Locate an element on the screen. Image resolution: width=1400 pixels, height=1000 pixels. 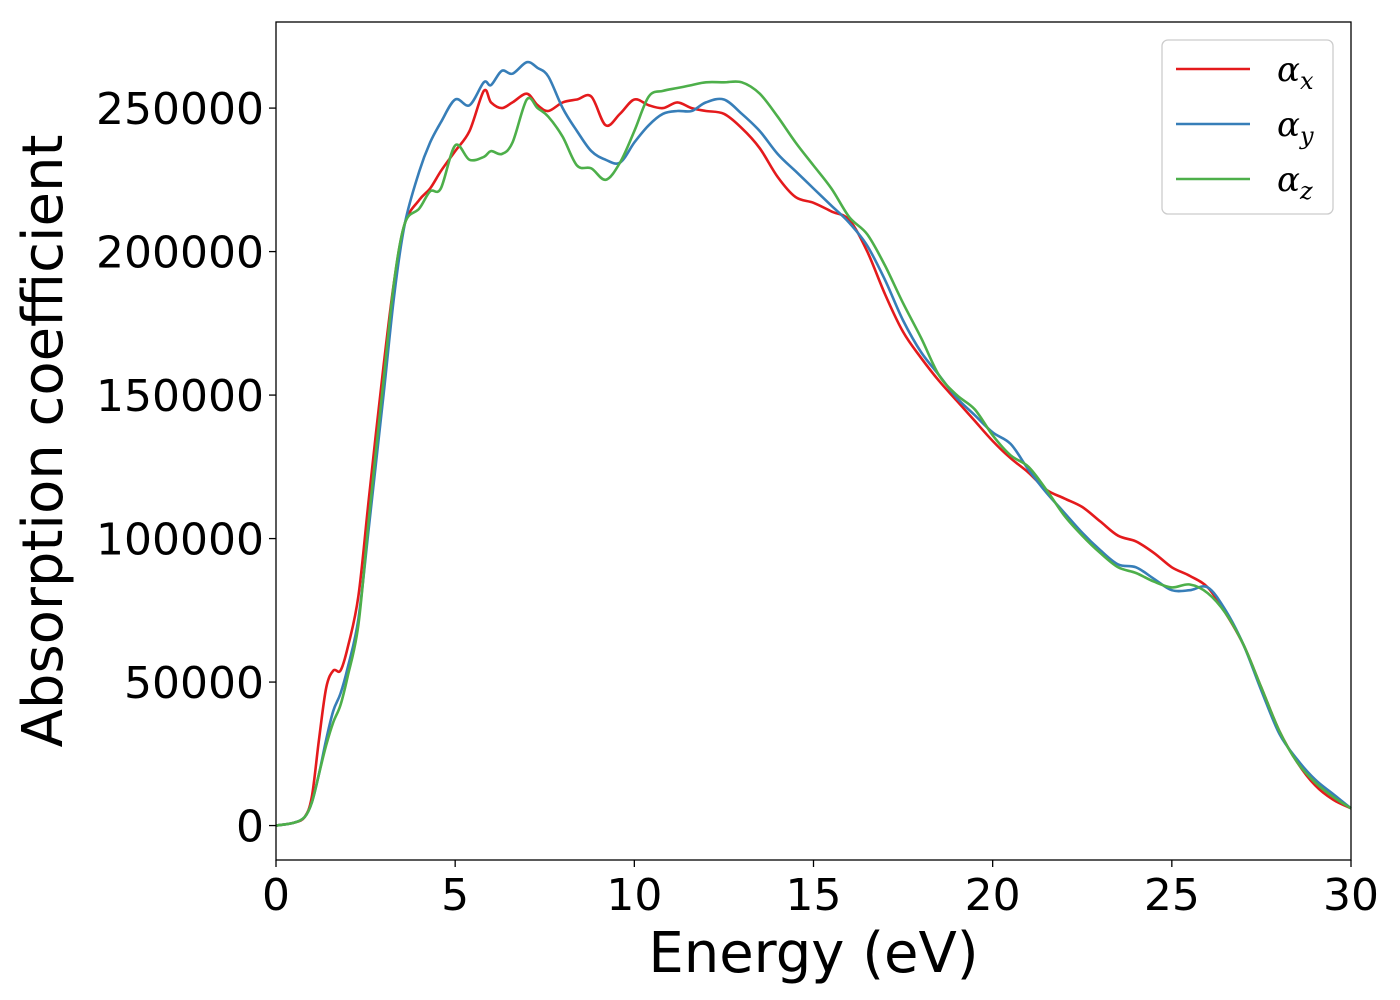
x-tick-label: 20 is located at coordinates (993, 895).